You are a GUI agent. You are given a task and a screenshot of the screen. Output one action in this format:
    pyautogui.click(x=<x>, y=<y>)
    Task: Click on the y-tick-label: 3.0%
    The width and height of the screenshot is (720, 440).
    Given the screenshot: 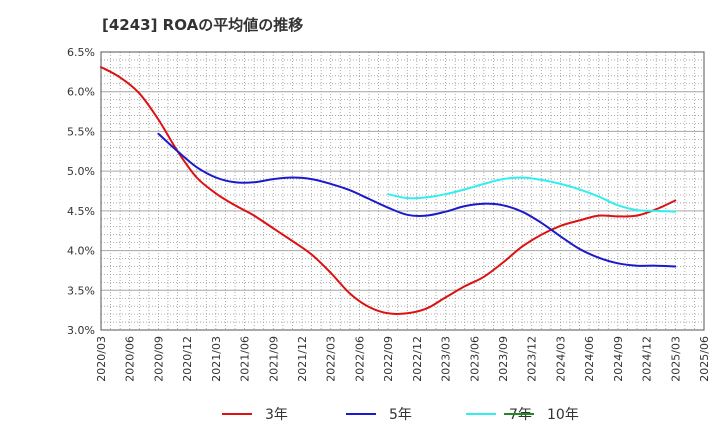 What is the action you would take?
    pyautogui.click(x=81, y=330)
    